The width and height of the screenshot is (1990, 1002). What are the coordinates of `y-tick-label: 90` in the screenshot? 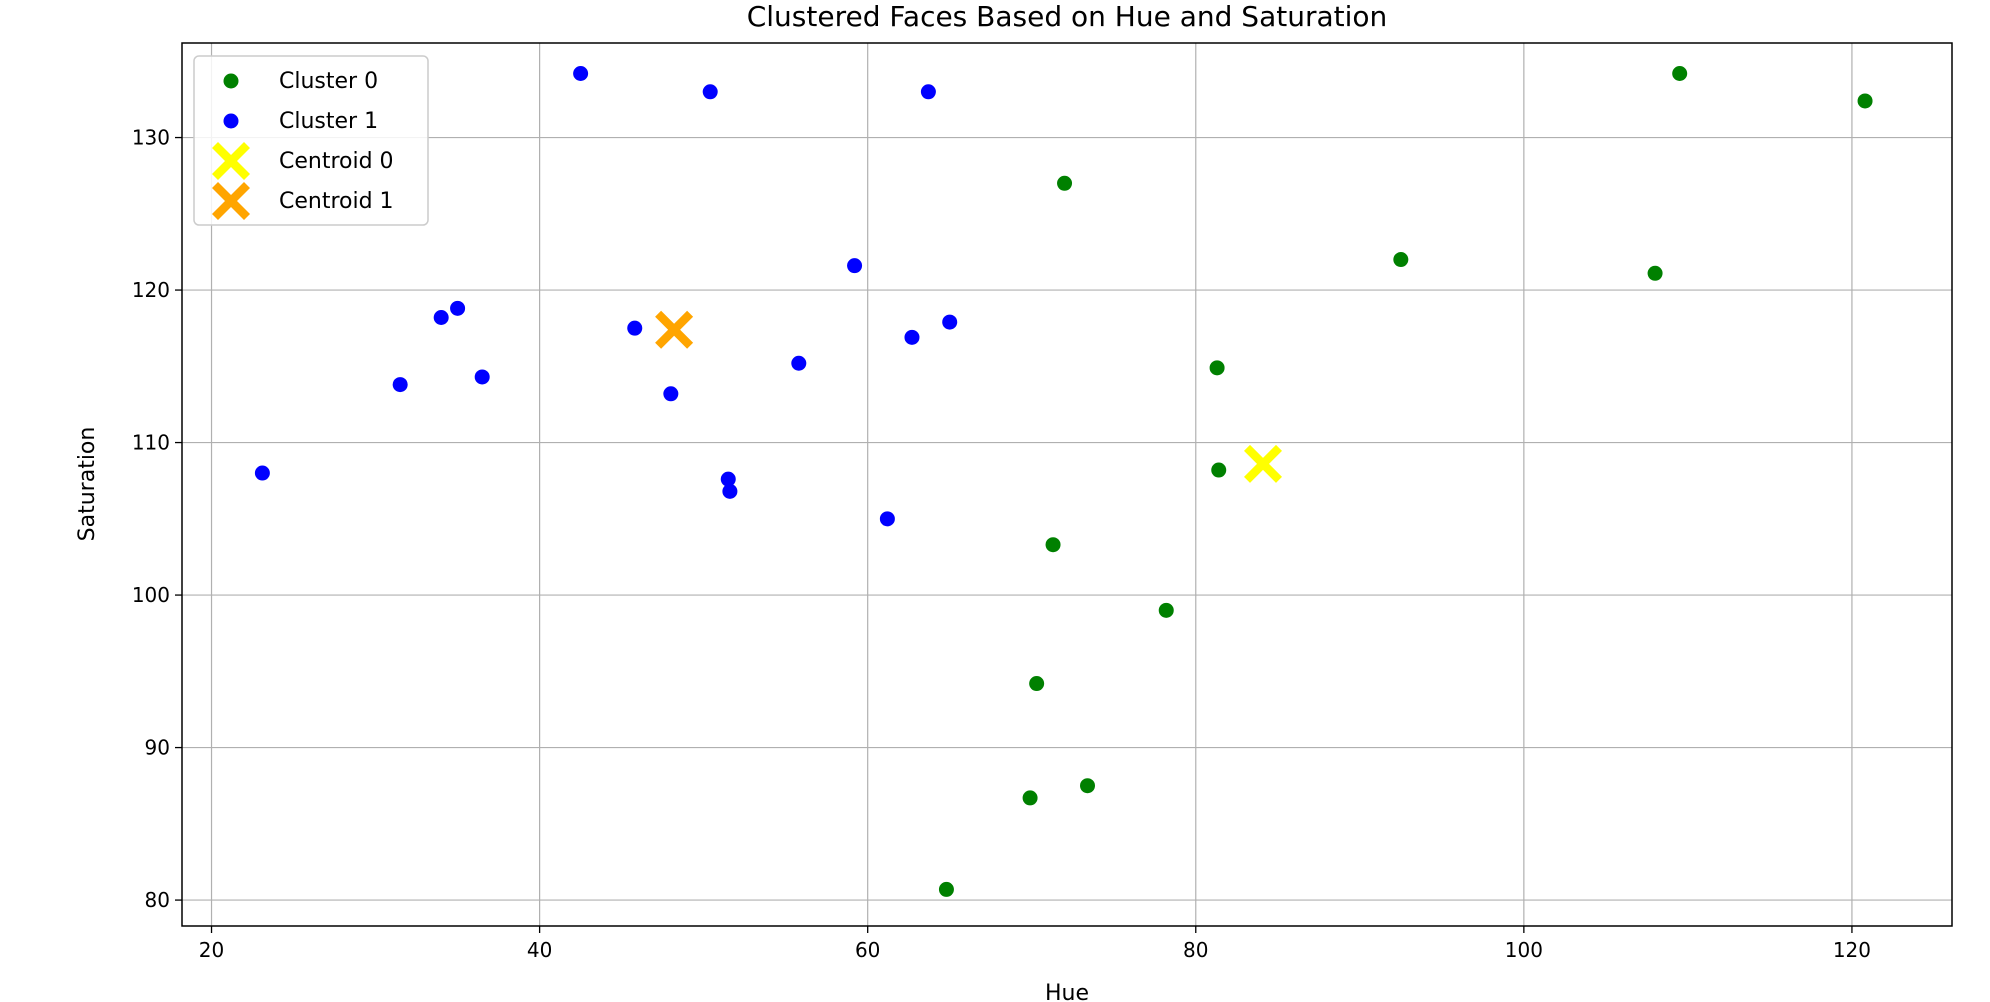 It's located at (157, 748).